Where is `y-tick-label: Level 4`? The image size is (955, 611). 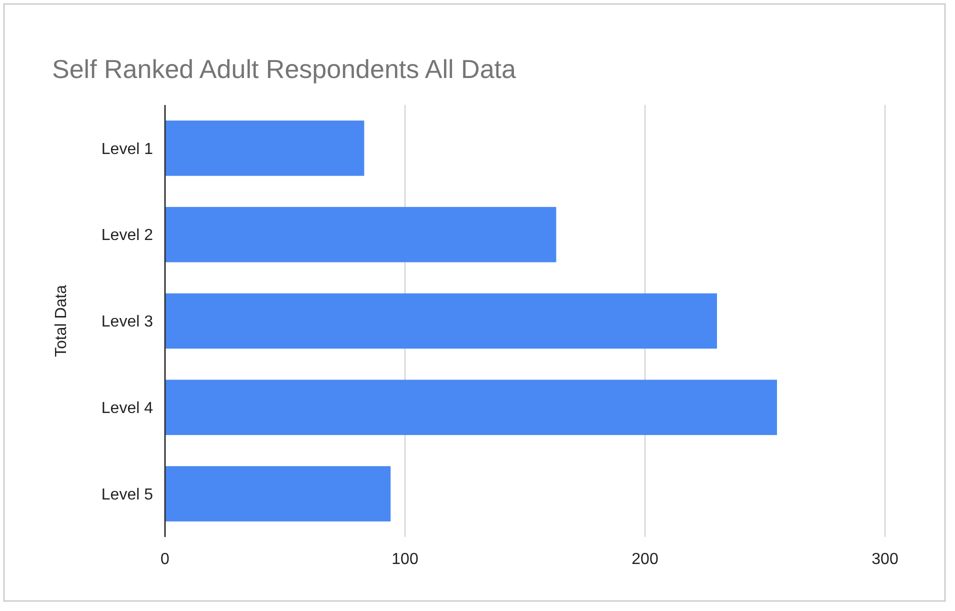
y-tick-label: Level 4 is located at coordinates (127, 408).